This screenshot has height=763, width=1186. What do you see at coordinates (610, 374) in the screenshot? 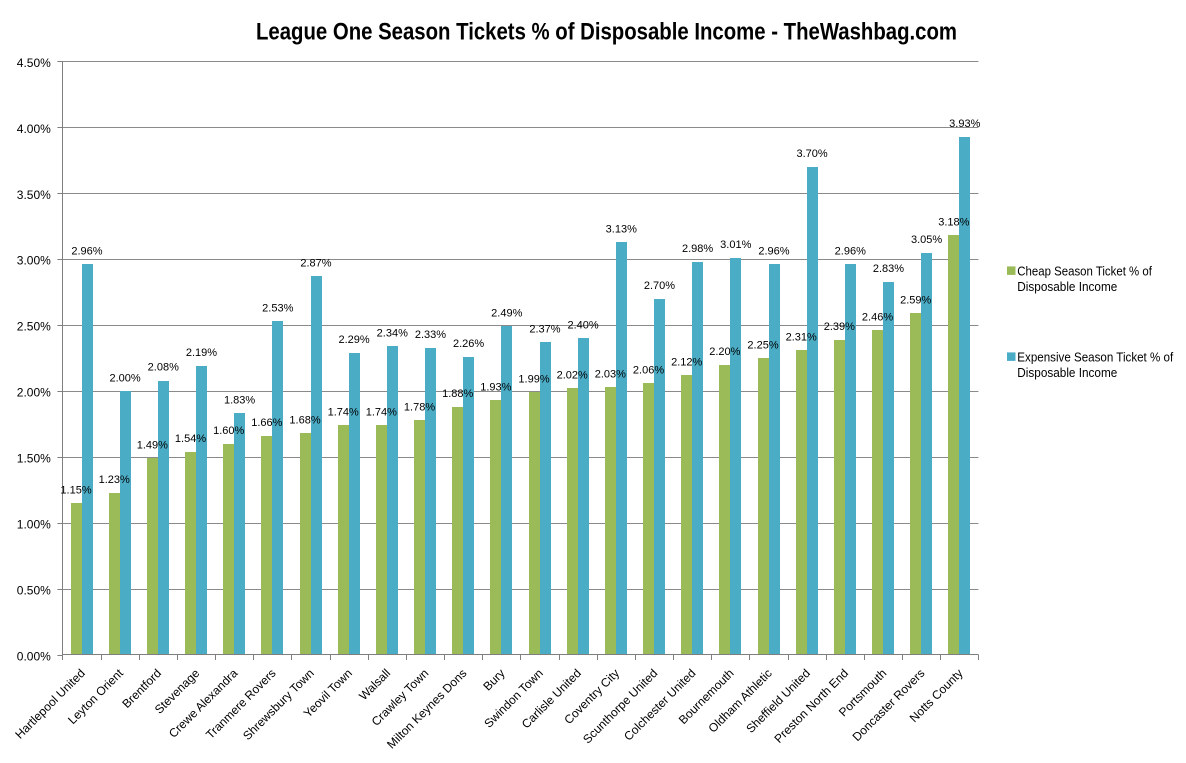
I see `svg-text: 2.03%` at bounding box center [610, 374].